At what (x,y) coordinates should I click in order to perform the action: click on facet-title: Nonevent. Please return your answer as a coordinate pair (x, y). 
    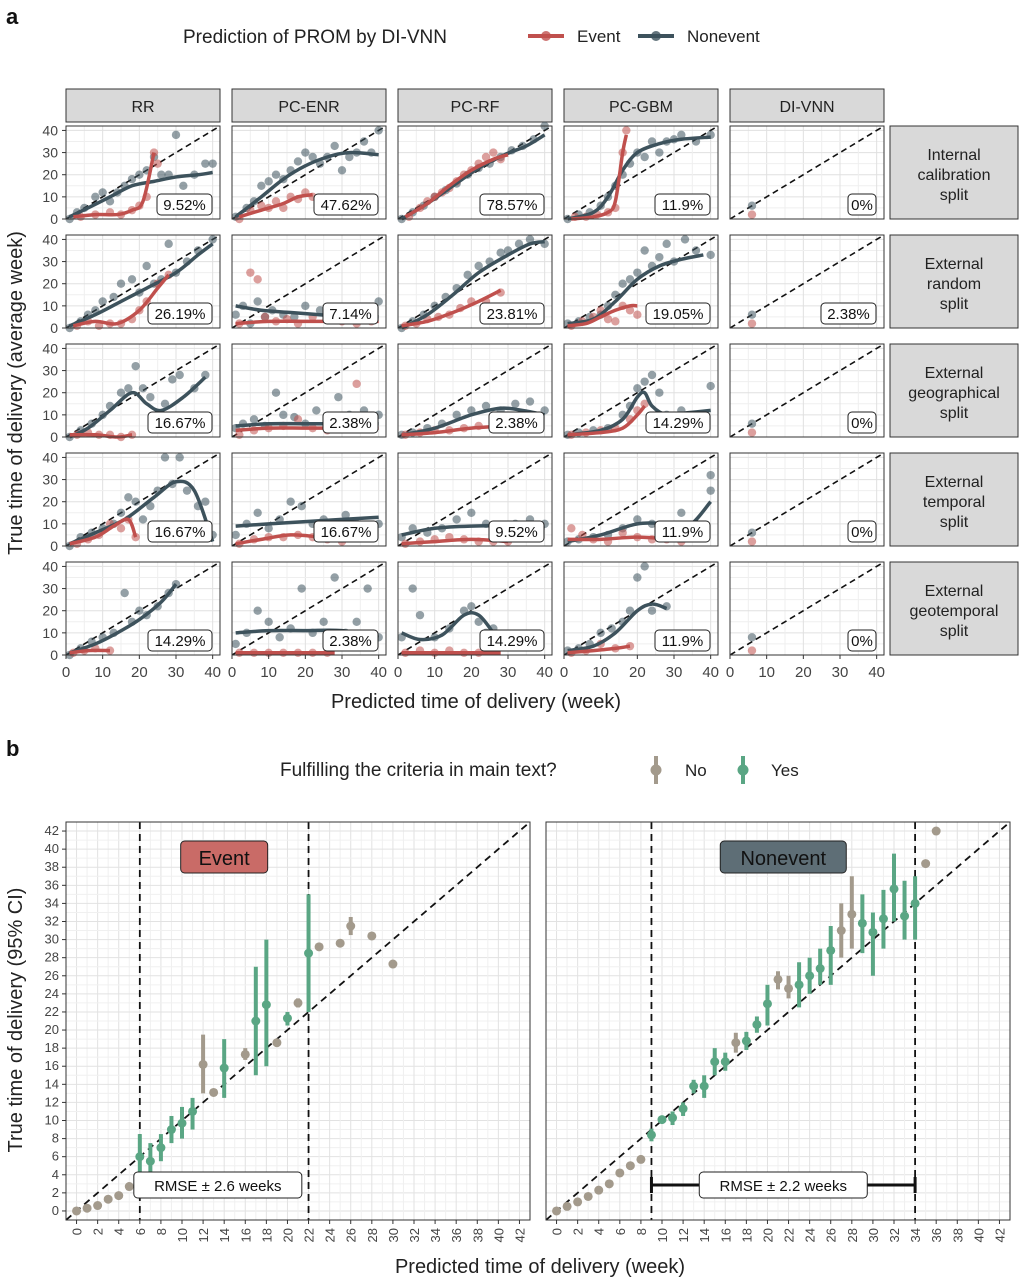
    Looking at the image, I should click on (783, 859).